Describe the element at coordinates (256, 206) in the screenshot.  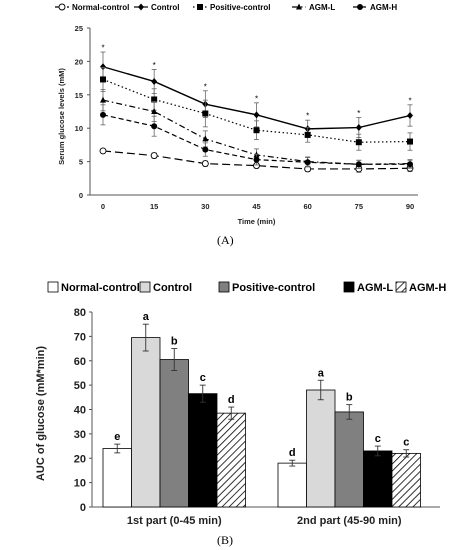
I see `x-tick-label-a: 45` at that location.